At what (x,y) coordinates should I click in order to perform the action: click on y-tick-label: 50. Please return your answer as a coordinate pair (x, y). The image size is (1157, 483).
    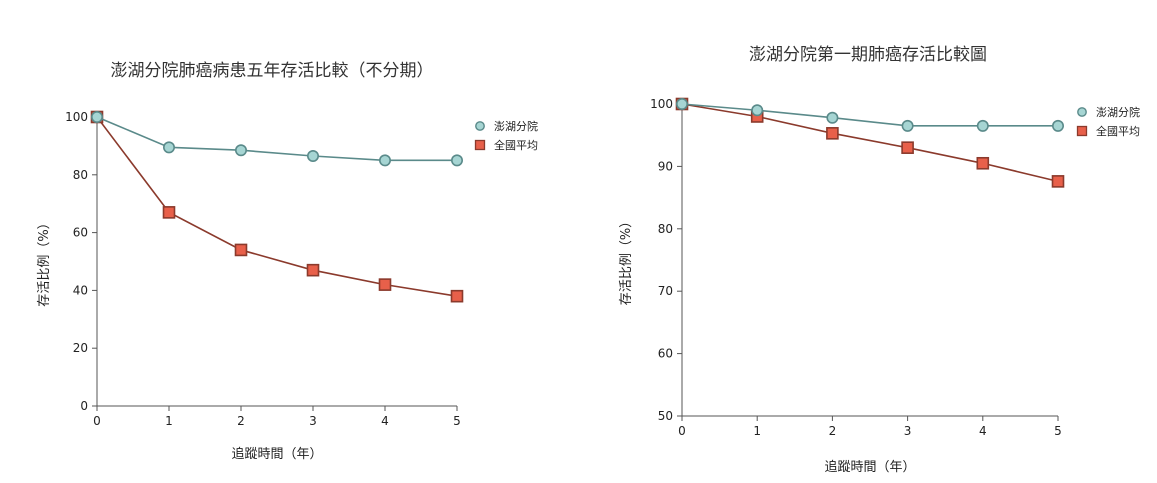
    Looking at the image, I should click on (665, 416).